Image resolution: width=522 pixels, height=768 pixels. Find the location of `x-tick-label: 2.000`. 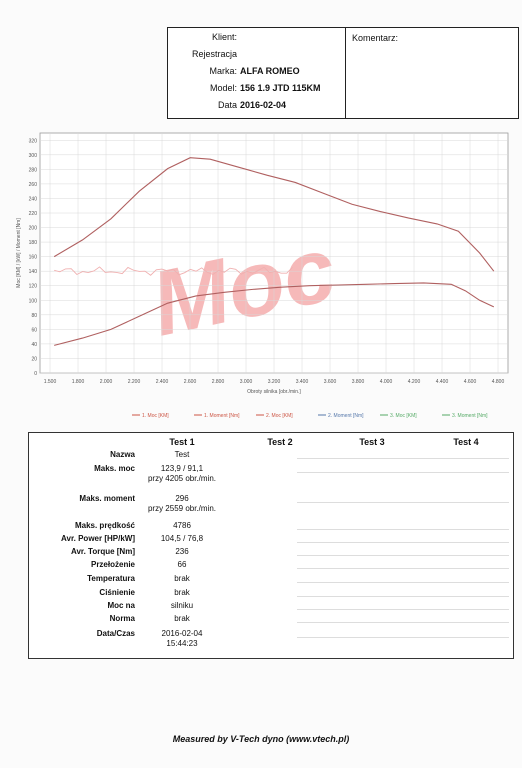

x-tick-label: 2.000 is located at coordinates (106, 382).